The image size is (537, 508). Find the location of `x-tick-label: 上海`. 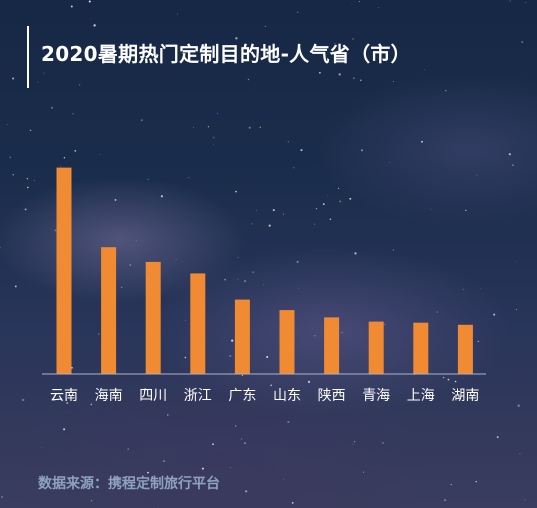

x-tick-label: 上海 is located at coordinates (421, 396).